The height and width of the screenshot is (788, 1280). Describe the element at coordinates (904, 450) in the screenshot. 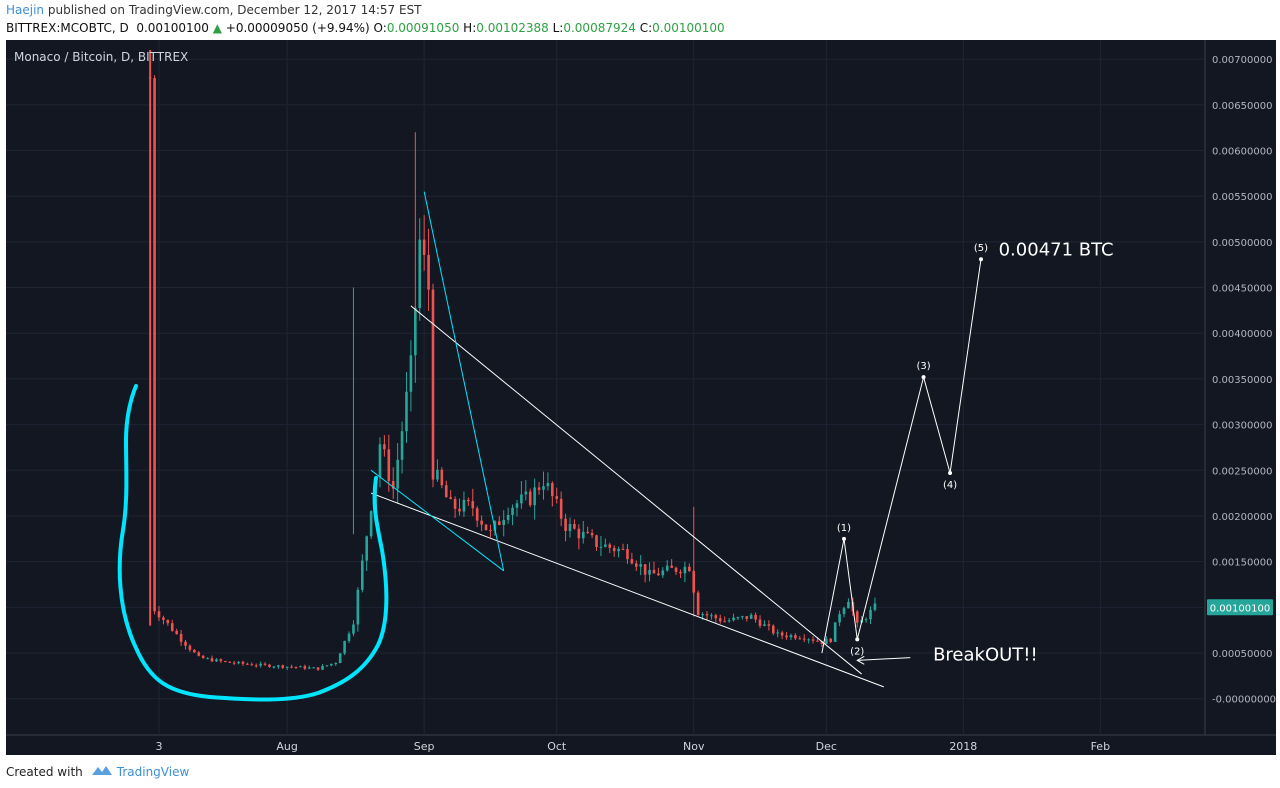

I see `elliott-wave: (1) (2) (3) (4) (5)` at that location.